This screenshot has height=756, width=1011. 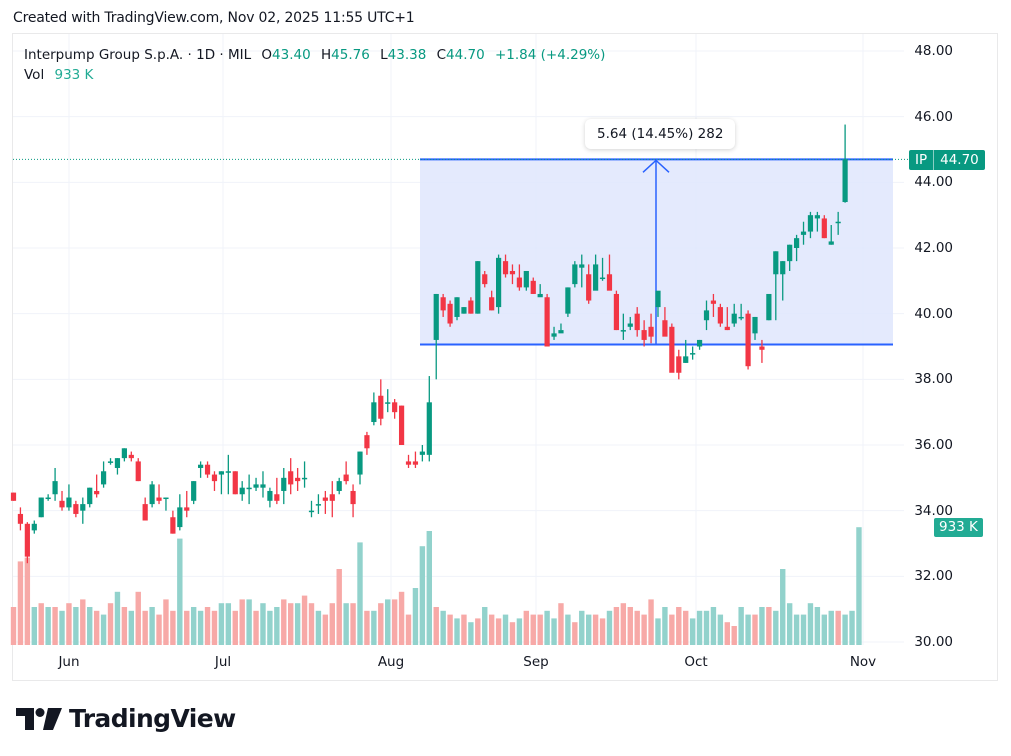 What do you see at coordinates (267, 55) in the screenshot?
I see `open-label: O` at bounding box center [267, 55].